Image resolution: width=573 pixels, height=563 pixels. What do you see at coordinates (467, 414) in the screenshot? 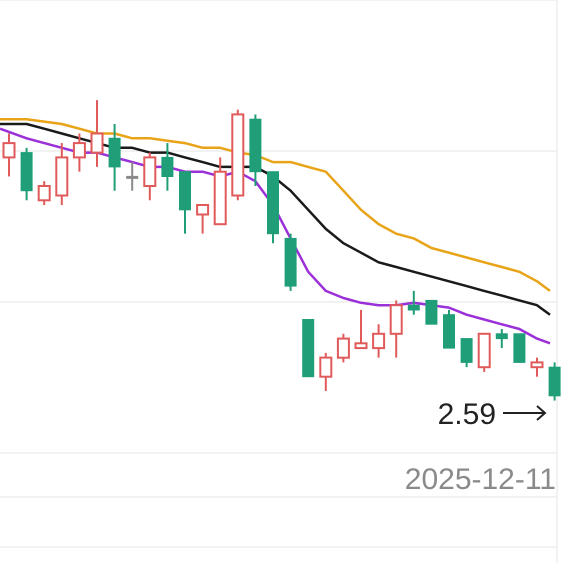
I see `min-price-label: 2.59` at bounding box center [467, 414].